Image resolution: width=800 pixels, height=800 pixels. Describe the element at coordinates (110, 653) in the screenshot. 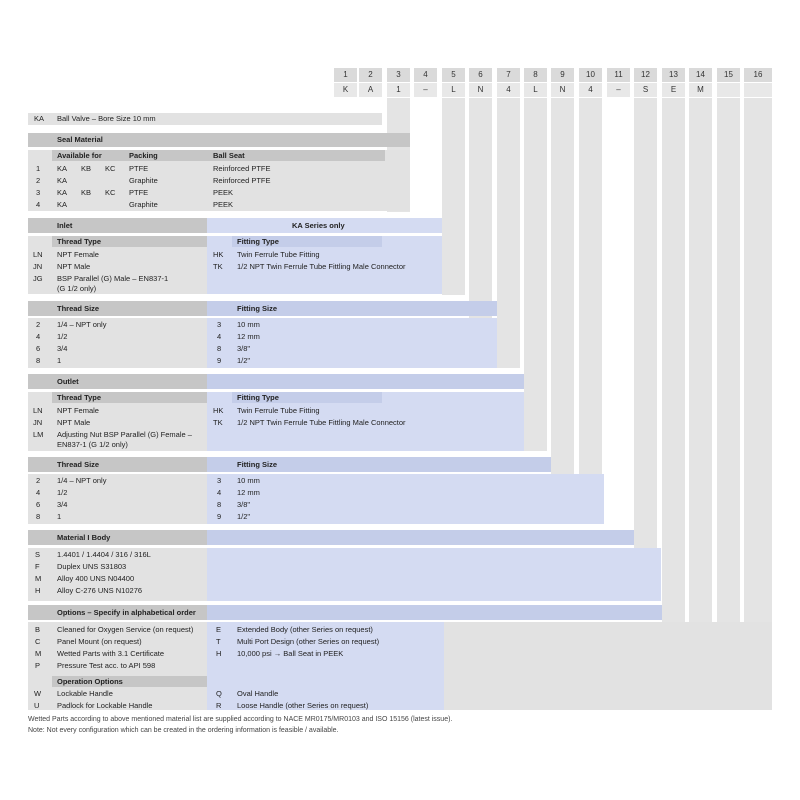

I see `option-label: Wetted Parts with 3.1 Certificate` at that location.